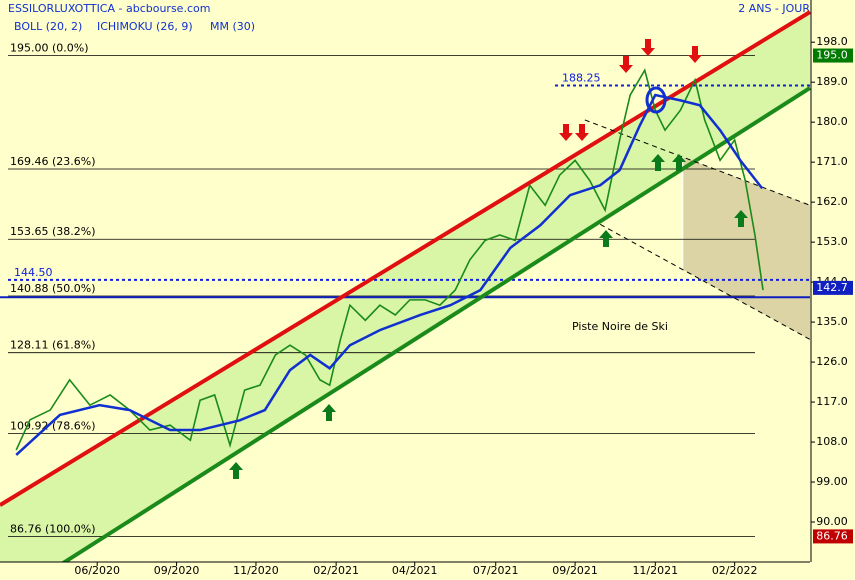  I want to click on chart-subtitle: 2 ANS - JOUR, so click(774, 8).